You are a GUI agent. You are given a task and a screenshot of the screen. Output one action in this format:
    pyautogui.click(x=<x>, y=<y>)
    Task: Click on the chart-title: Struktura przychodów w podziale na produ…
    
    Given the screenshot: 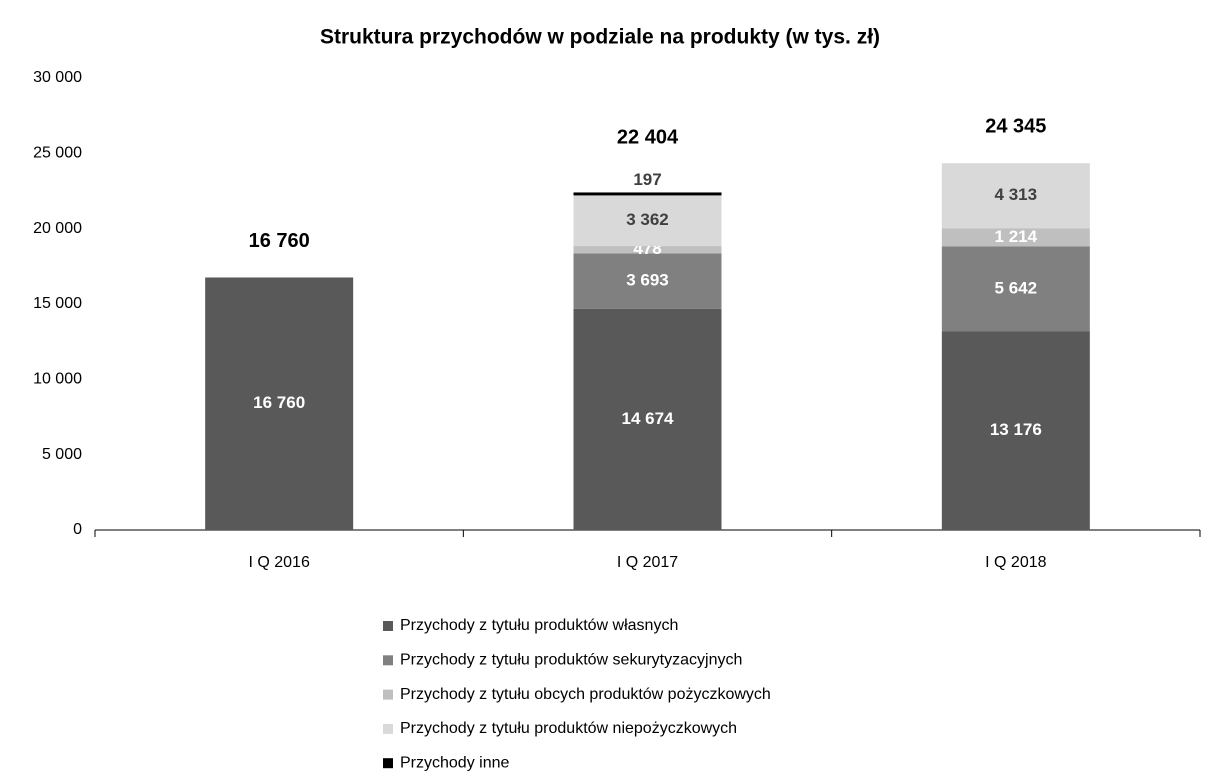 What is the action you would take?
    pyautogui.click(x=600, y=37)
    